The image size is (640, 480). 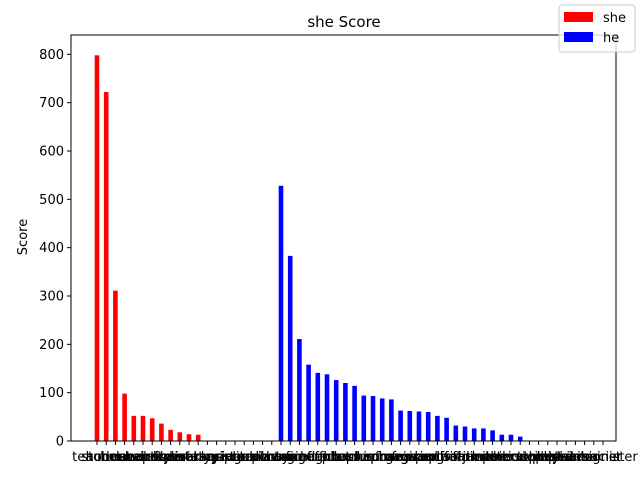 I want to click on bar-she-secretary, so click(x=189, y=437).